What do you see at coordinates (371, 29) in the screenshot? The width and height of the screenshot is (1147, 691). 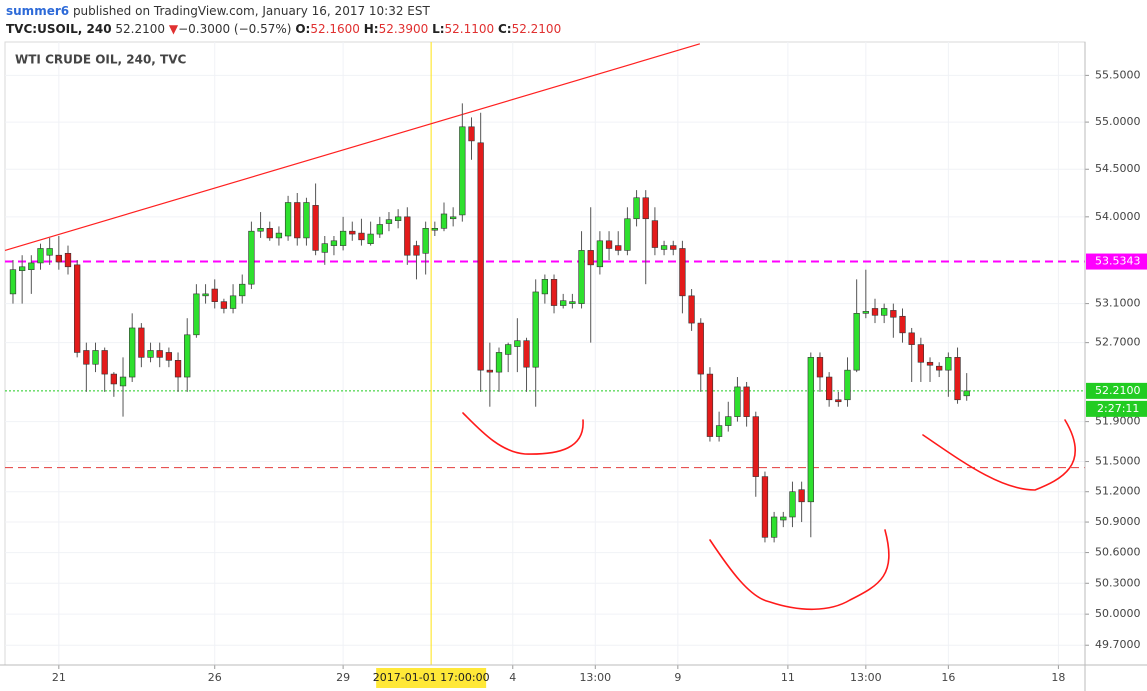 I see `high-label: H:` at bounding box center [371, 29].